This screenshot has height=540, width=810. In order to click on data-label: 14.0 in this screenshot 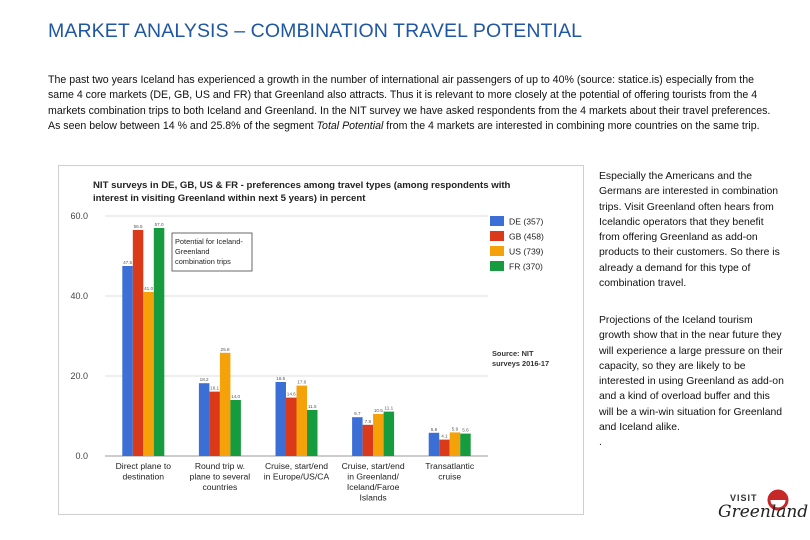, I will do `click(235, 396)`.